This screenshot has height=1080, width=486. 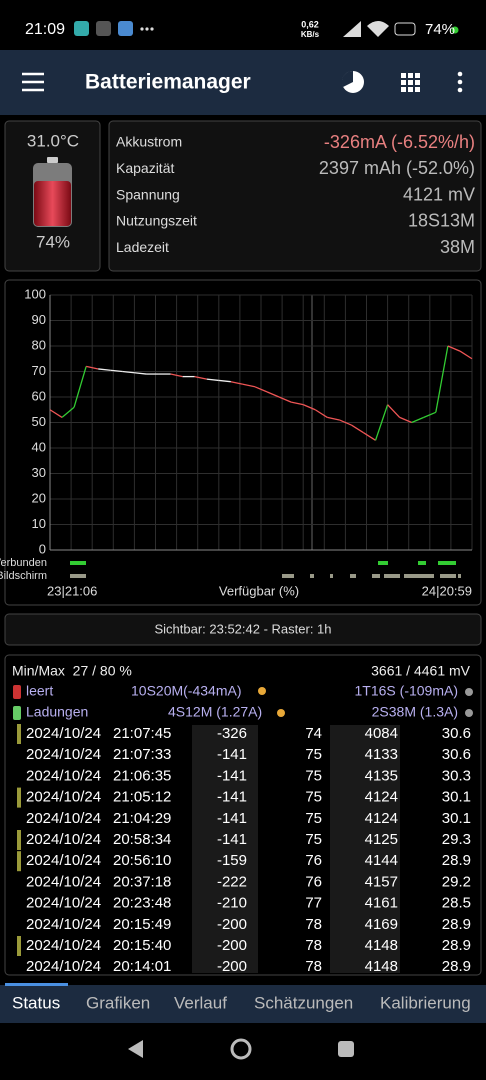 I want to click on y-tick-label: 60, so click(x=39, y=395).